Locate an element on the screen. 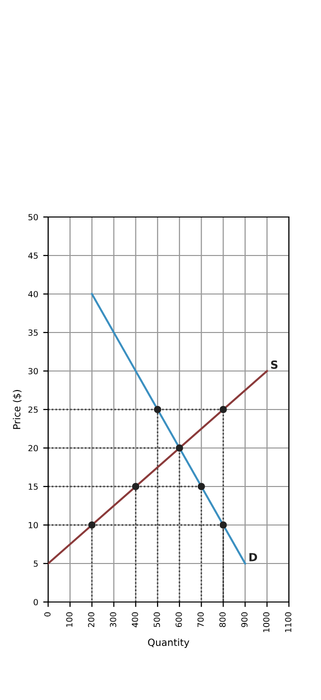 The image size is (321, 700). y-tick-label: 5 is located at coordinates (36, 563).